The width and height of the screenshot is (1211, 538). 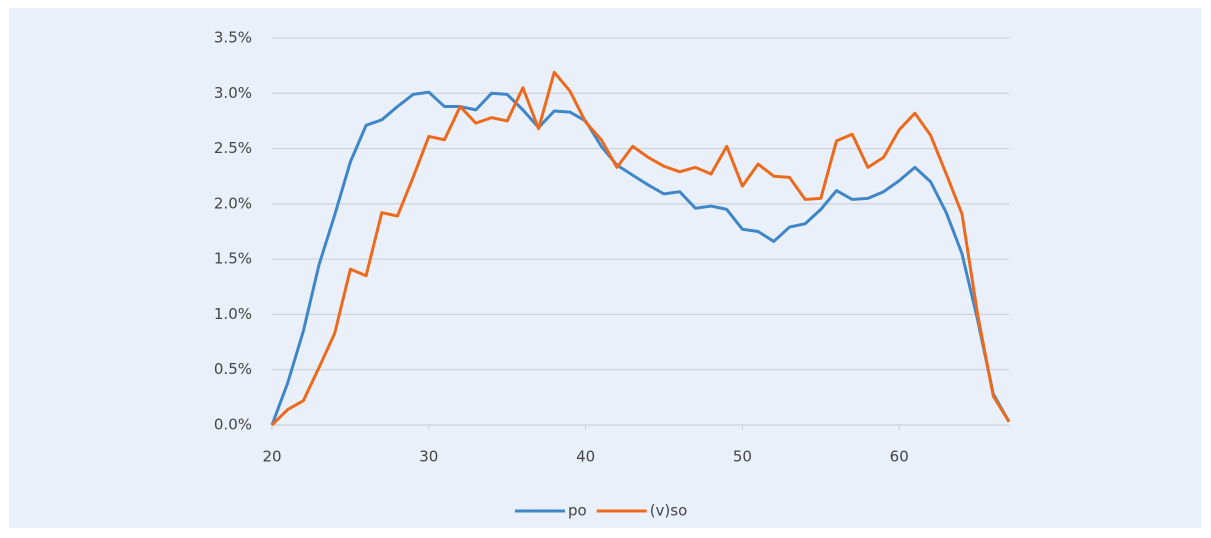 I want to click on y-tick-label: 0.0%, so click(x=233, y=425).